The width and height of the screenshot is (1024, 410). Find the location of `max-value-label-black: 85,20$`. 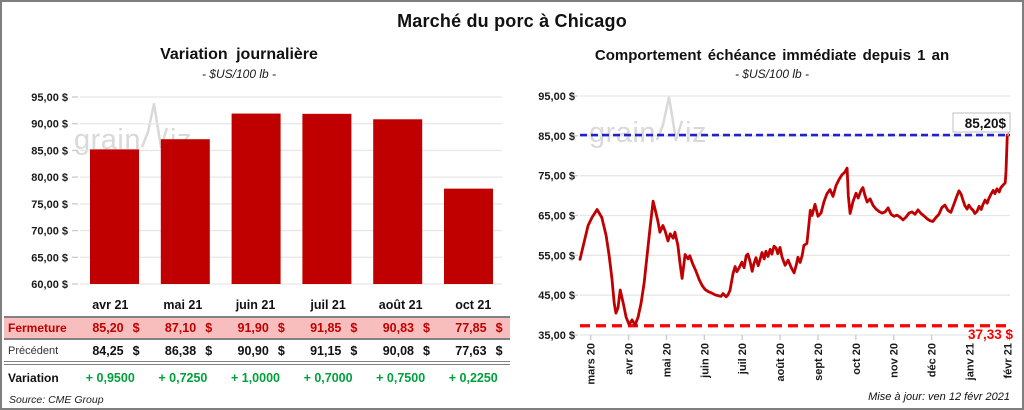

max-value-label-black: 85,20$ is located at coordinates (986, 123).